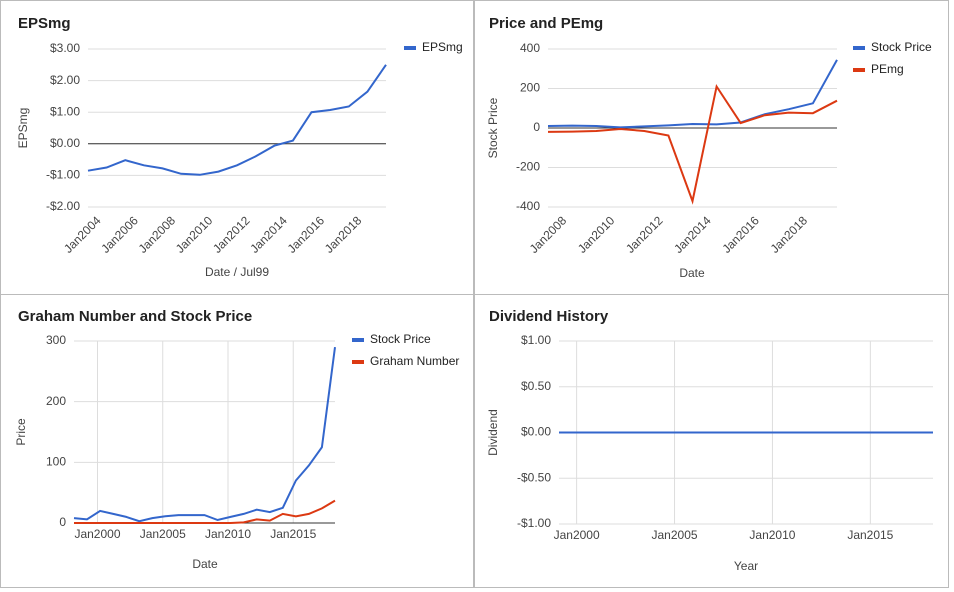  What do you see at coordinates (493, 127) in the screenshot?
I see `y-axis-label: Stock Price` at bounding box center [493, 127].